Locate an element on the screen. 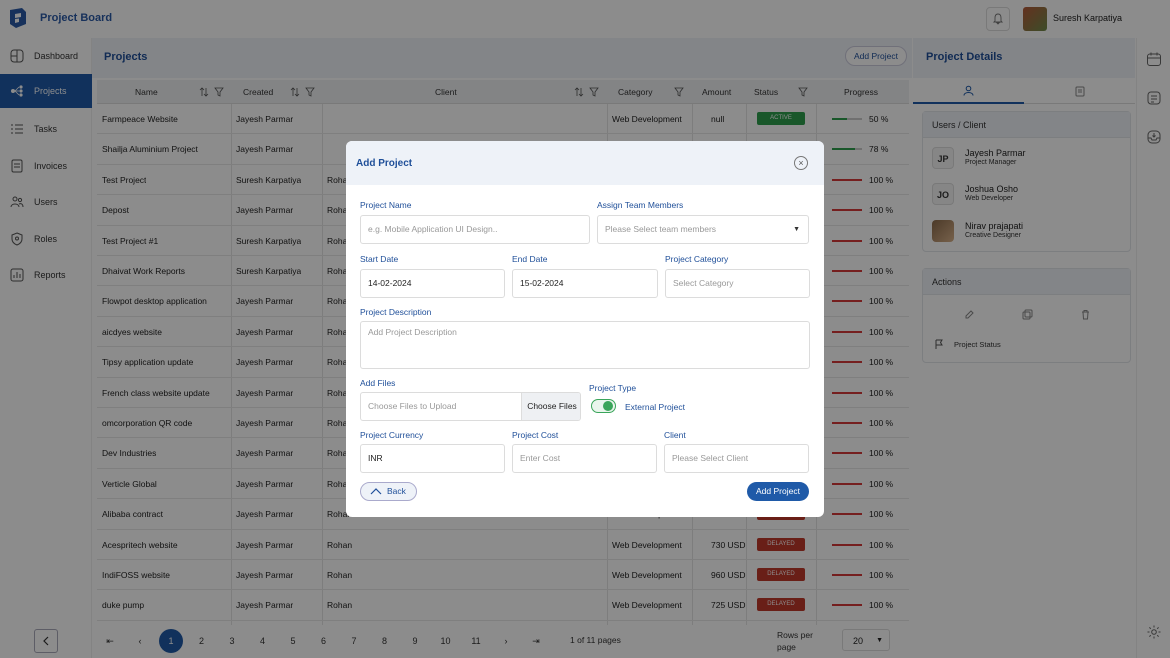 Image resolution: width=1170 pixels, height=658 pixels. add-project-submit-button: Add Project is located at coordinates (778, 491).